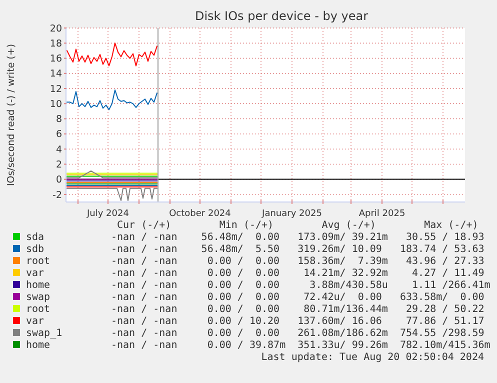 The width and height of the screenshot is (497, 383). Describe the element at coordinates (56, 89) in the screenshot. I see `y-tick-label: 12` at that location.